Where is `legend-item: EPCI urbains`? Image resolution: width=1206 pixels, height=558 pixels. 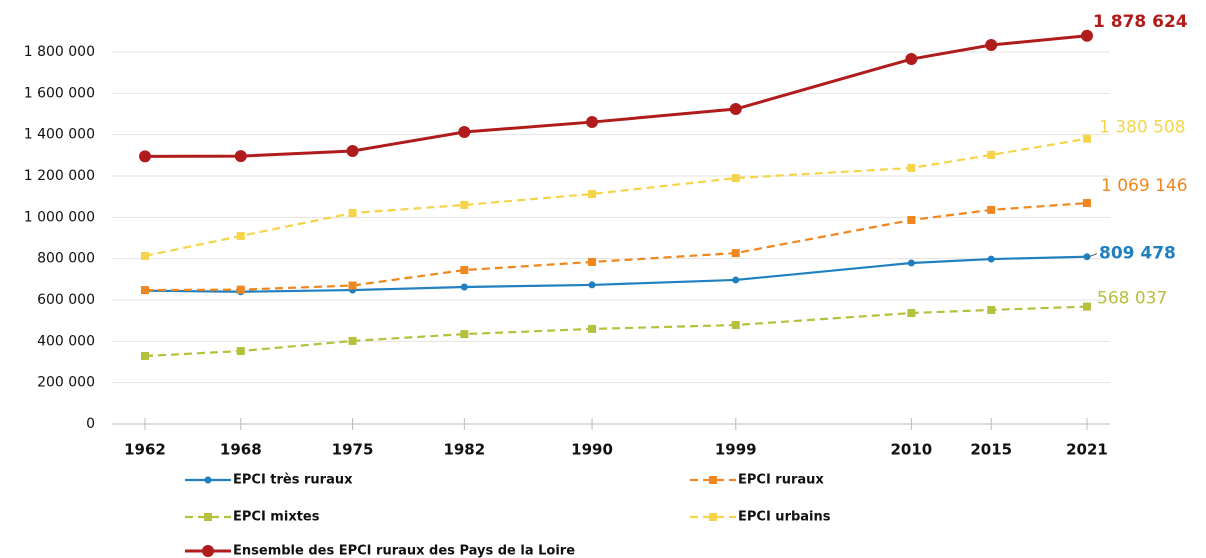
legend-item: EPCI urbains is located at coordinates (760, 517).